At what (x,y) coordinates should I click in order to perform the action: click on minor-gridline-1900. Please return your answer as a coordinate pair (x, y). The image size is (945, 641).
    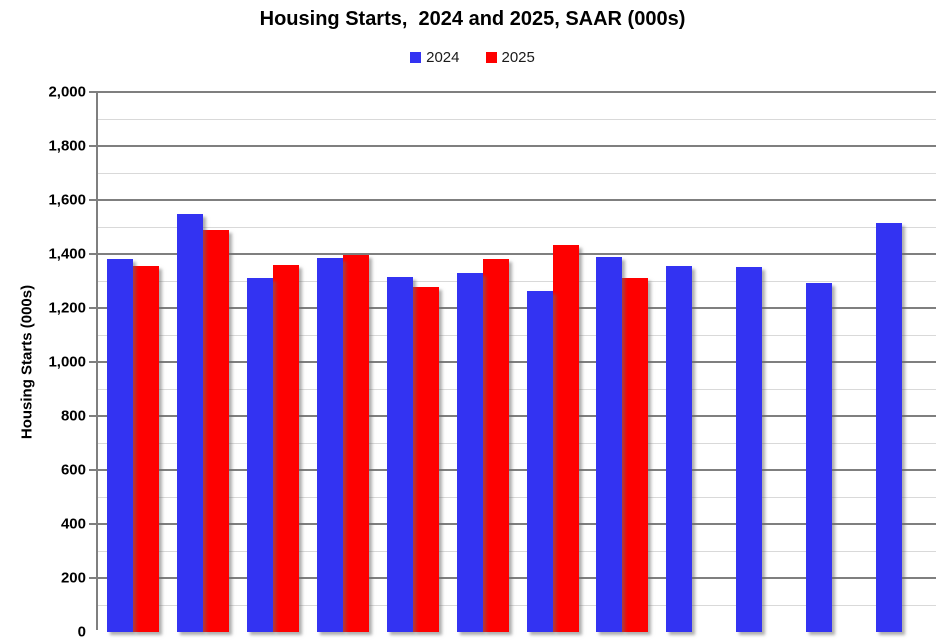
    Looking at the image, I should click on (516, 119).